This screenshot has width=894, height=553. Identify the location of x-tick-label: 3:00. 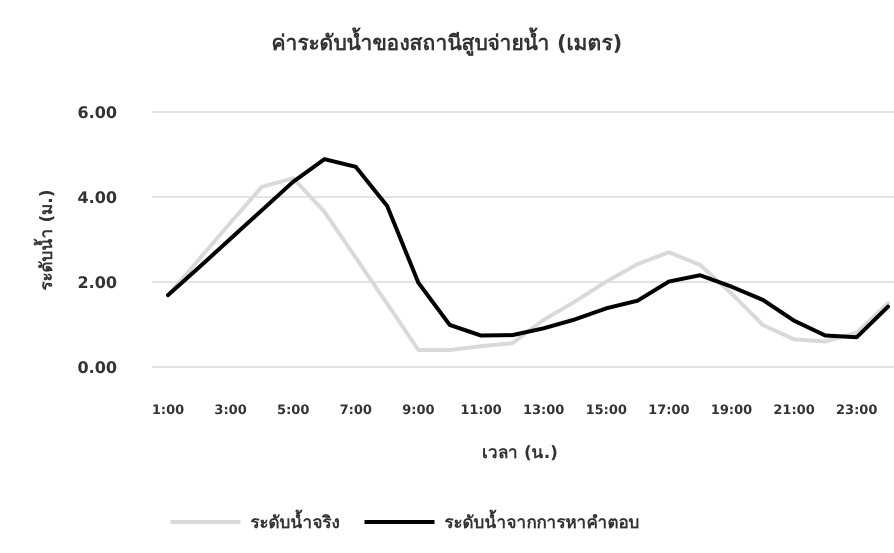
(230, 410).